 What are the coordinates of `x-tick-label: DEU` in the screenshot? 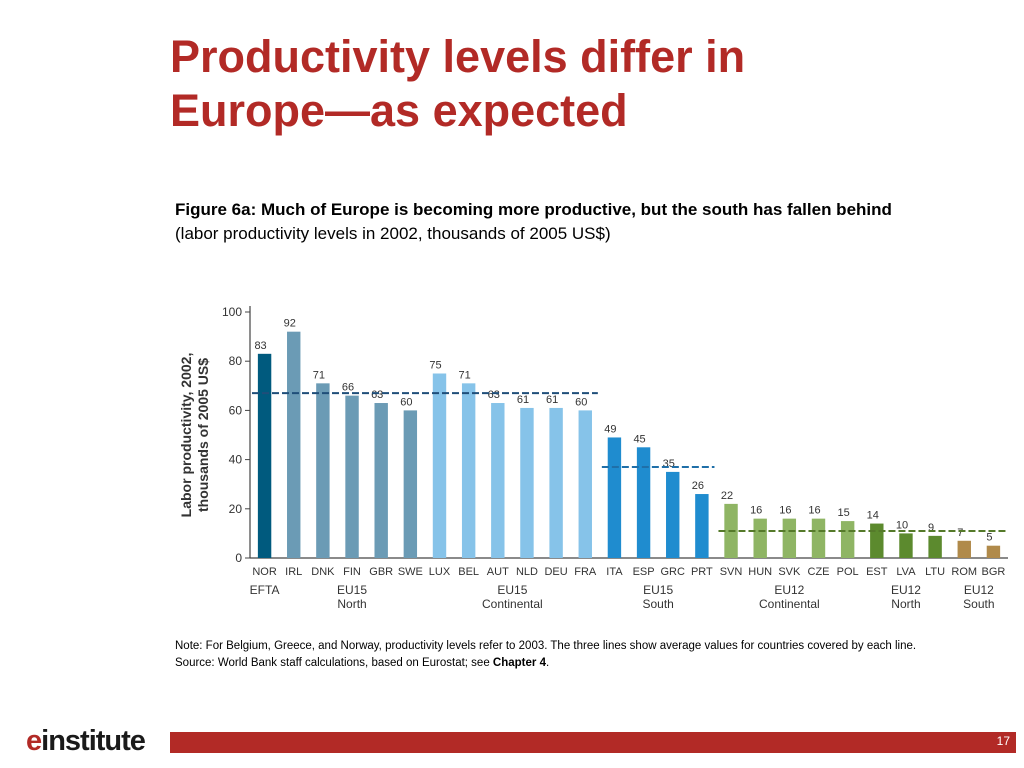 It's located at (555, 572).